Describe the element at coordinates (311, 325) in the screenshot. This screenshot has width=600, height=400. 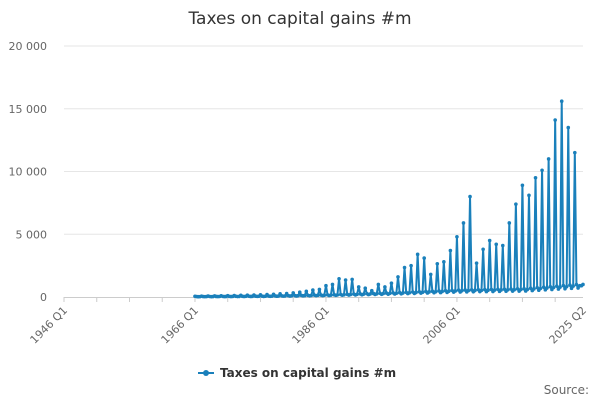
I see `x-tick-label: 1986 Q1` at that location.